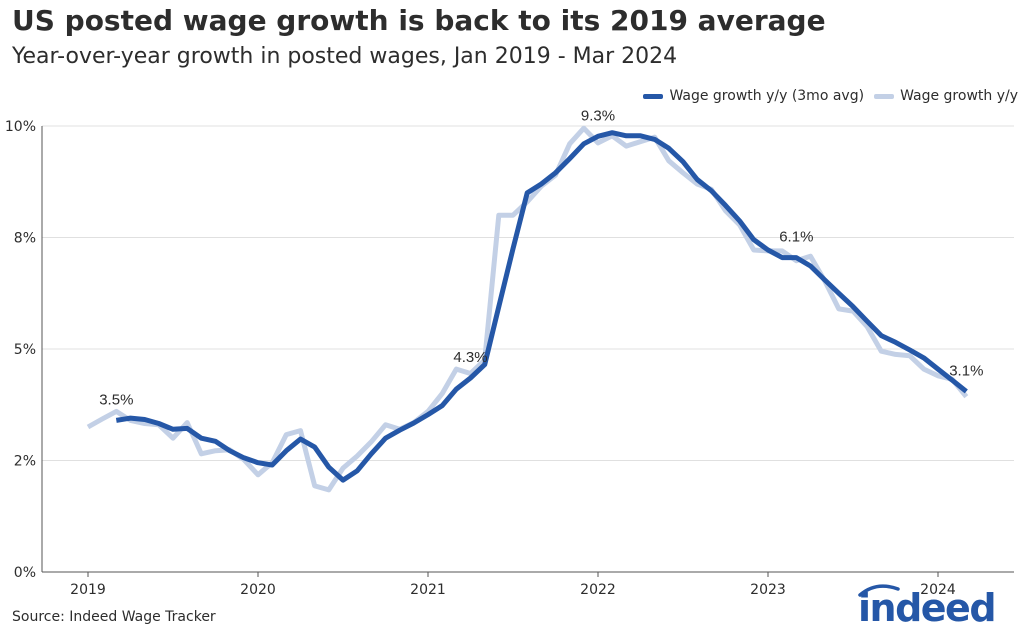  I want to click on indeed-logo-arc, so click(879, 590).